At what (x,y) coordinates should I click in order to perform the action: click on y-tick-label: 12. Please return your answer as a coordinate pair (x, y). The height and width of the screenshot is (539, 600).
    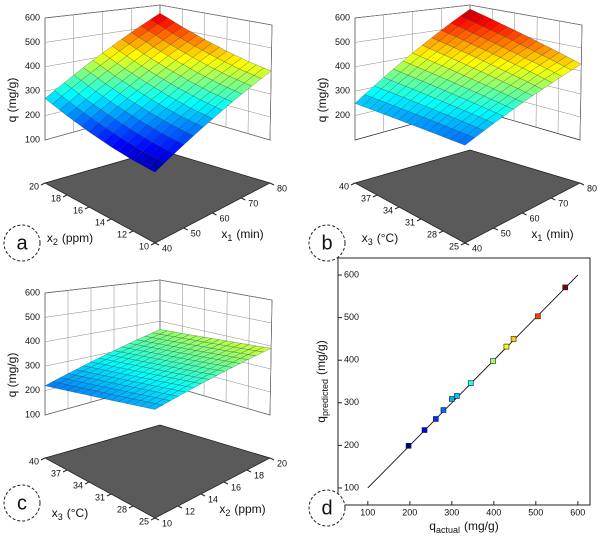
    Looking at the image, I should click on (122, 234).